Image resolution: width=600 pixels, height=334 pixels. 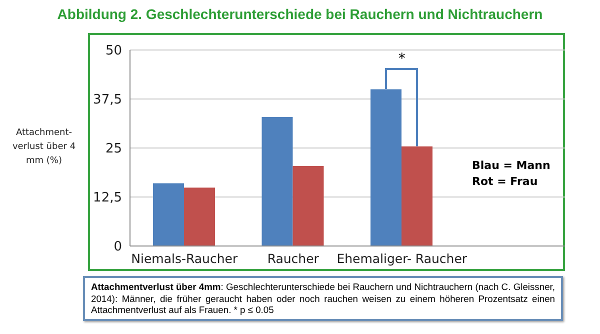 I want to click on x-tick-label: Ehemaliger- Raucher, so click(x=402, y=258).